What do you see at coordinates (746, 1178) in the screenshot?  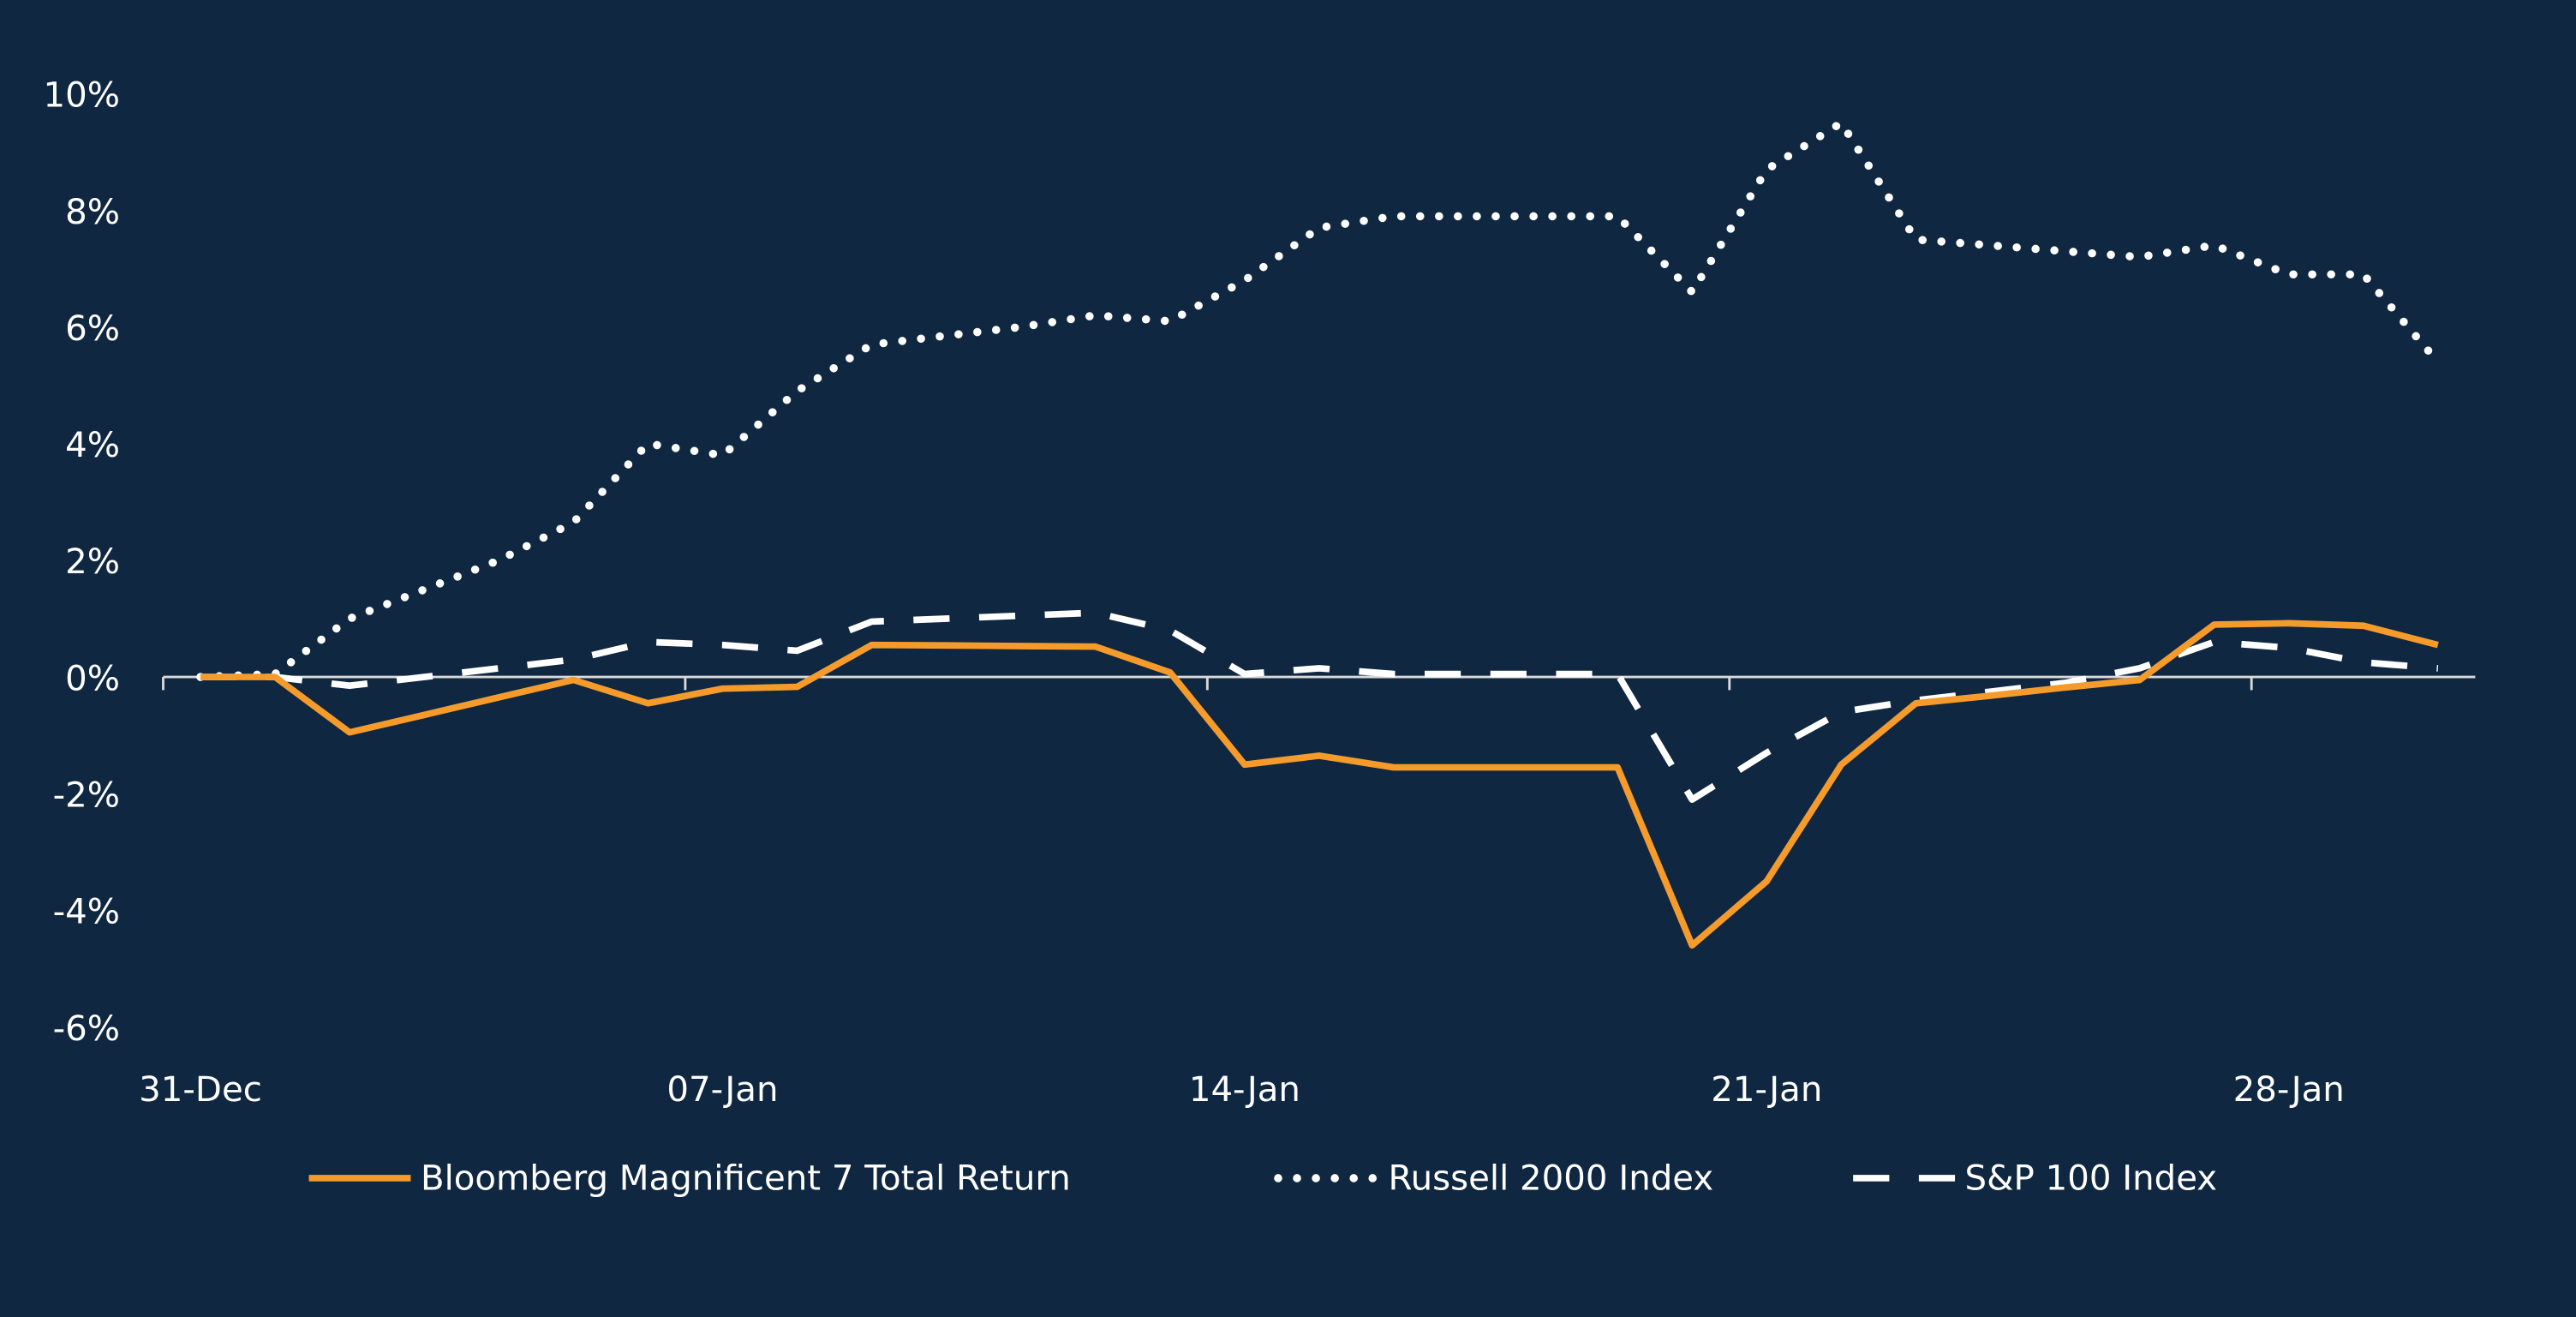 I see `legend-label-mag7: Bloomberg Magnificent 7 Total Return` at bounding box center [746, 1178].